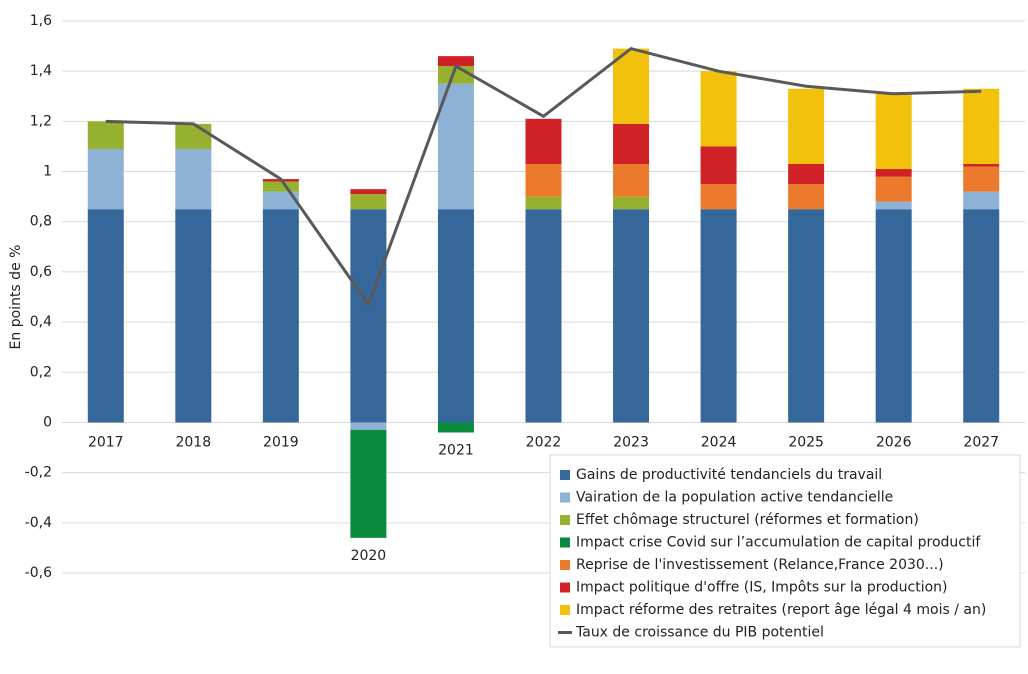 This screenshot has height=674, width=1028. Describe the element at coordinates (41, 372) in the screenshot. I see `y-tick-label: 0,2` at that location.